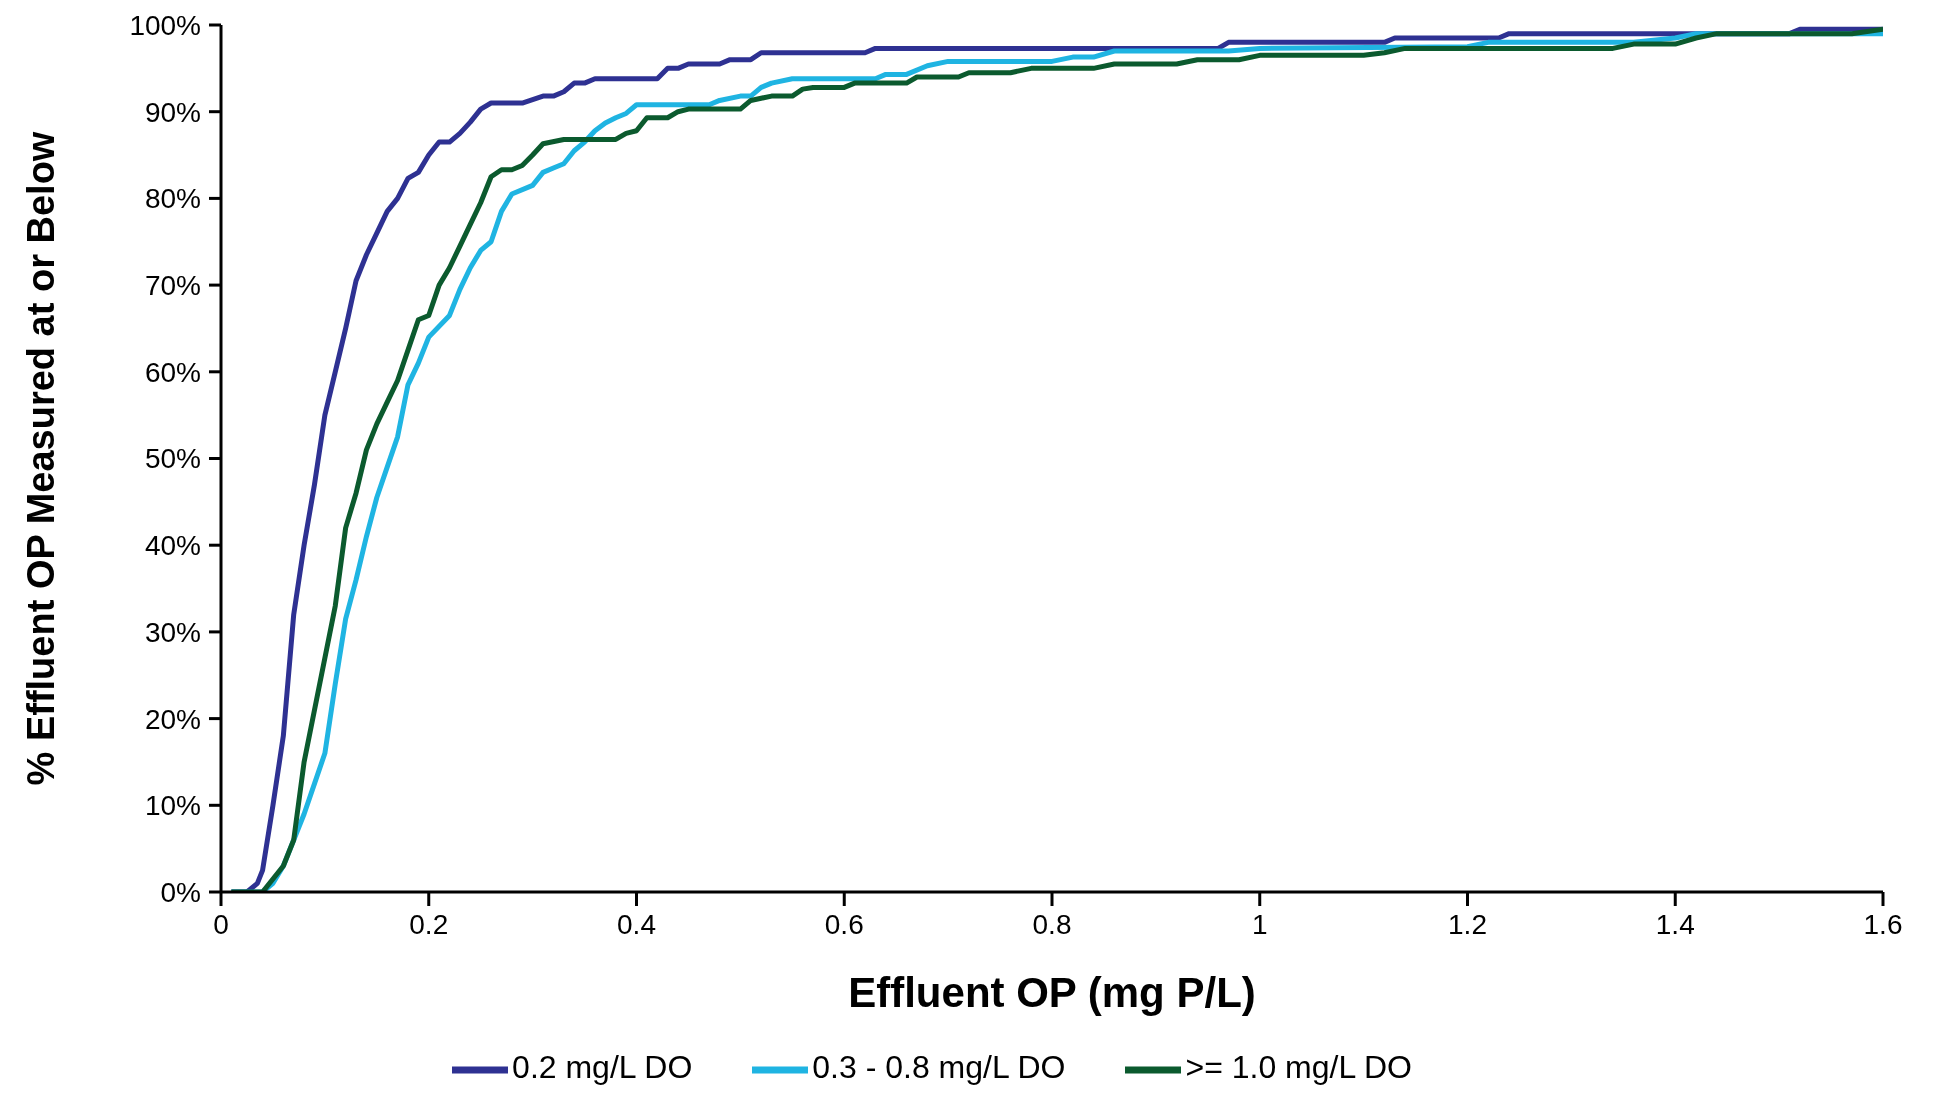 The width and height of the screenshot is (1939, 1107). I want to click on y-axis-title: % Effluent OP Measured at or Below, so click(41, 458).